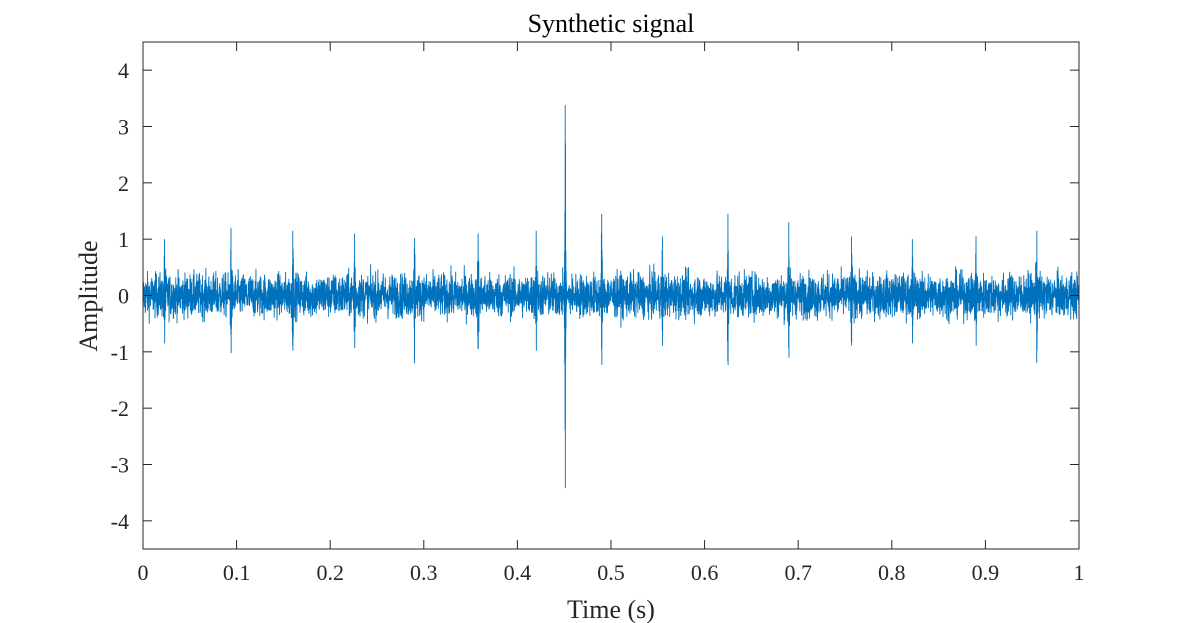 The image size is (1183, 623). I want to click on x-tick-label: 0.3, so click(424, 572).